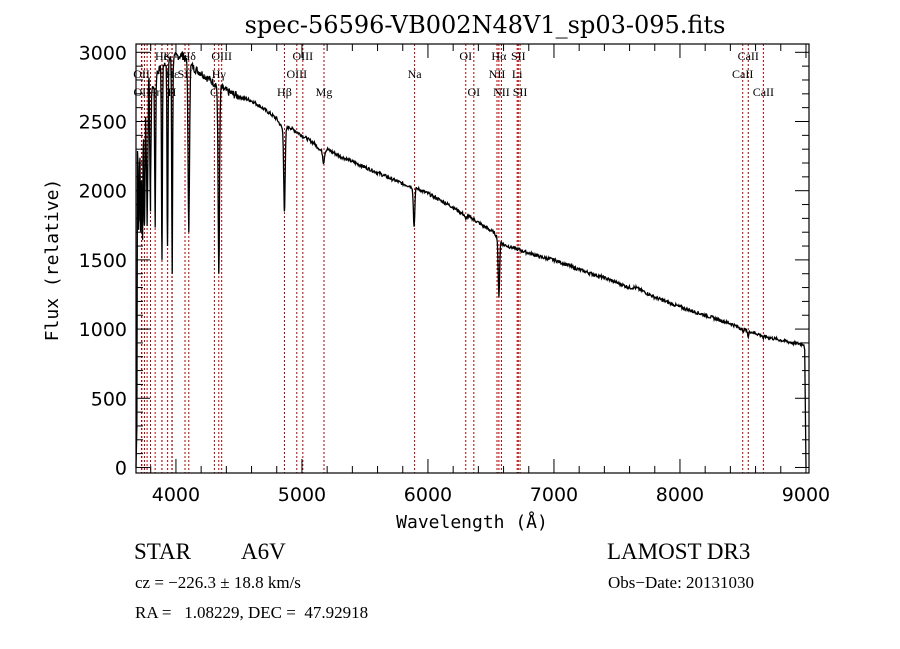 The height and width of the screenshot is (649, 900). Describe the element at coordinates (176, 495) in the screenshot. I see `x-tick-label: 4000` at that location.